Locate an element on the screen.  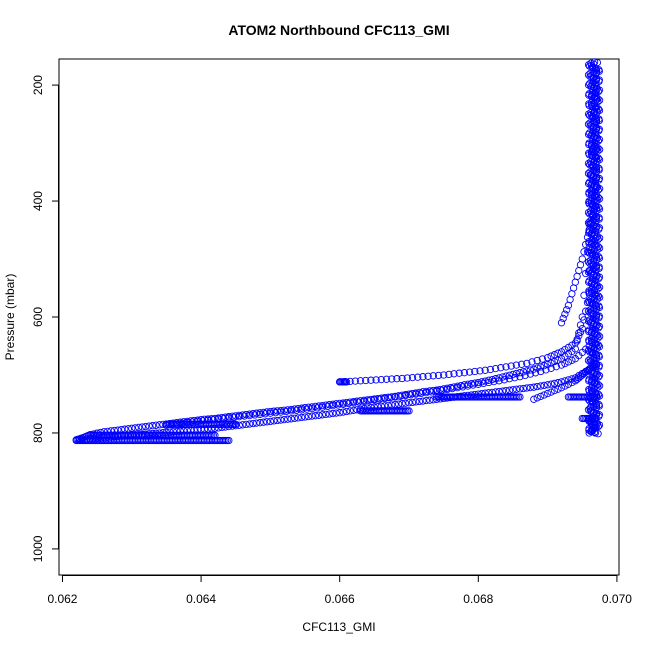
x-tick-label: 0.070 is located at coordinates (617, 599).